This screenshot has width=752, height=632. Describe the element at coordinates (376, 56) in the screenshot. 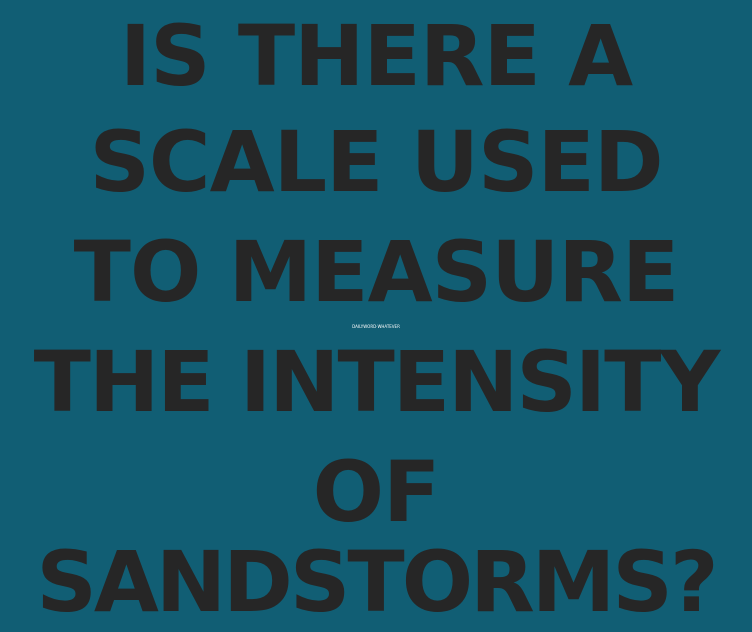

I see `headline-line-1: IS THERE A` at that location.